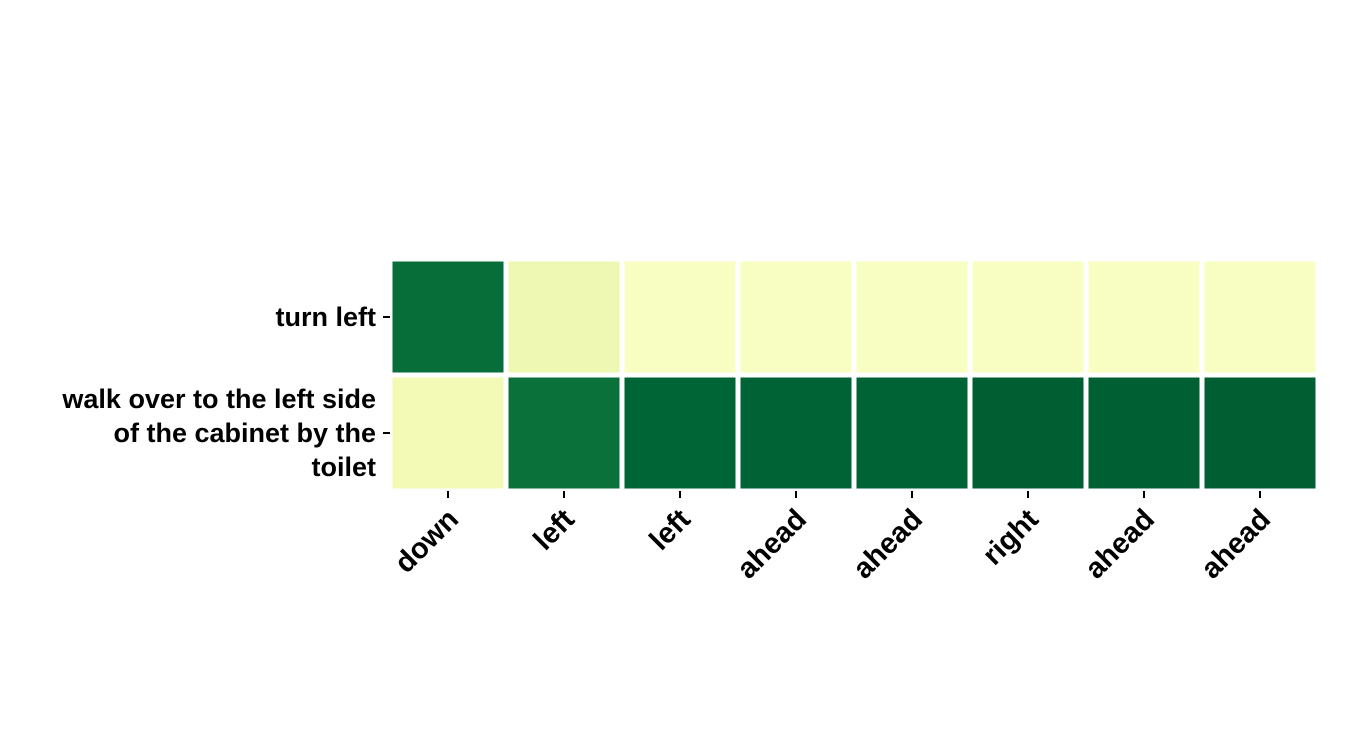 Image resolution: width=1350 pixels, height=750 pixels. I want to click on y-tick-label-line: walk over to the left side, so click(218, 399).